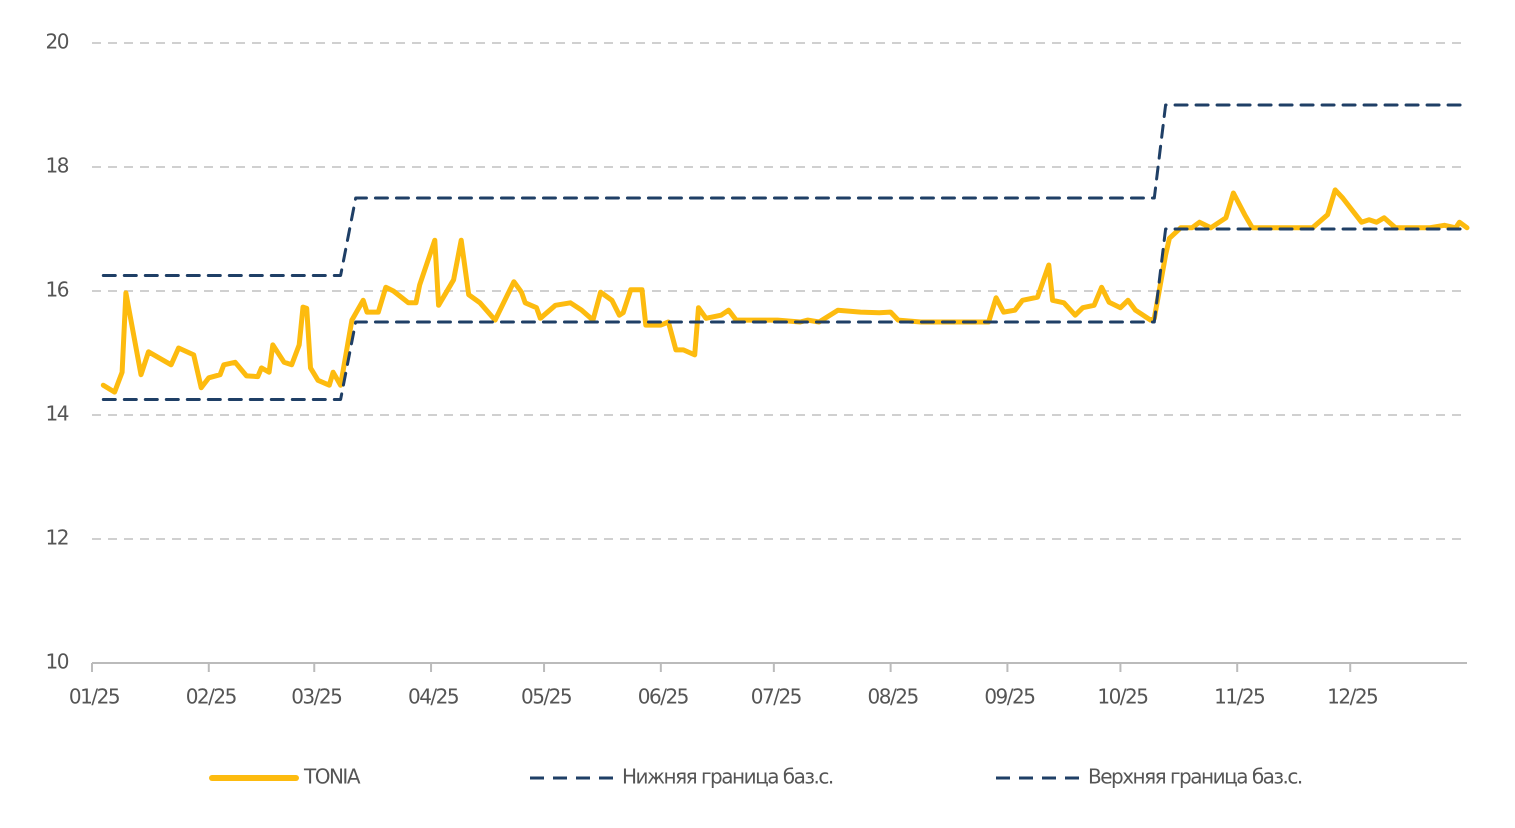  I want to click on x-tick-label: 02/25, so click(211, 697).